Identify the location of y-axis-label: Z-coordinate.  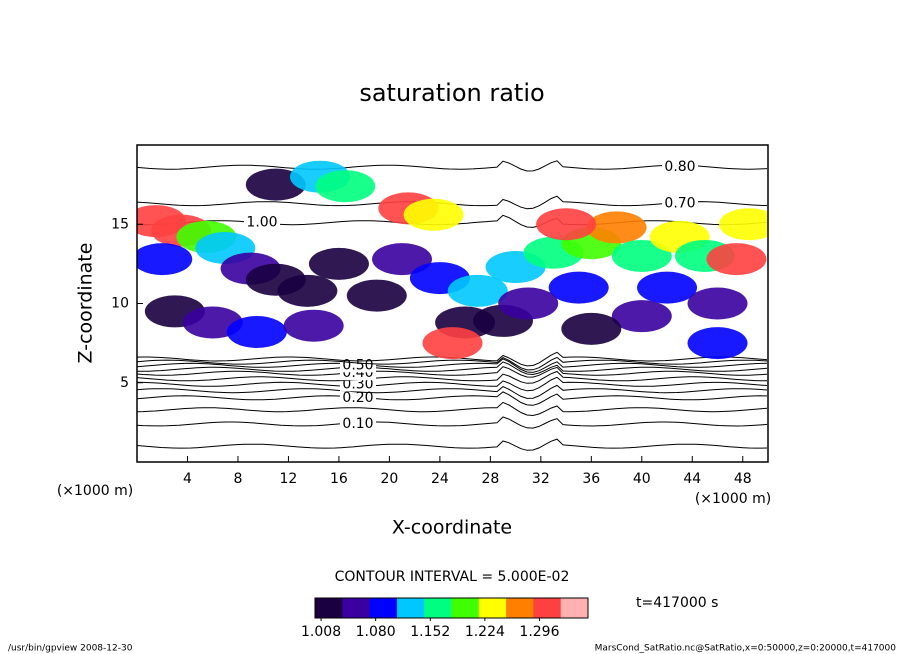
(86, 303).